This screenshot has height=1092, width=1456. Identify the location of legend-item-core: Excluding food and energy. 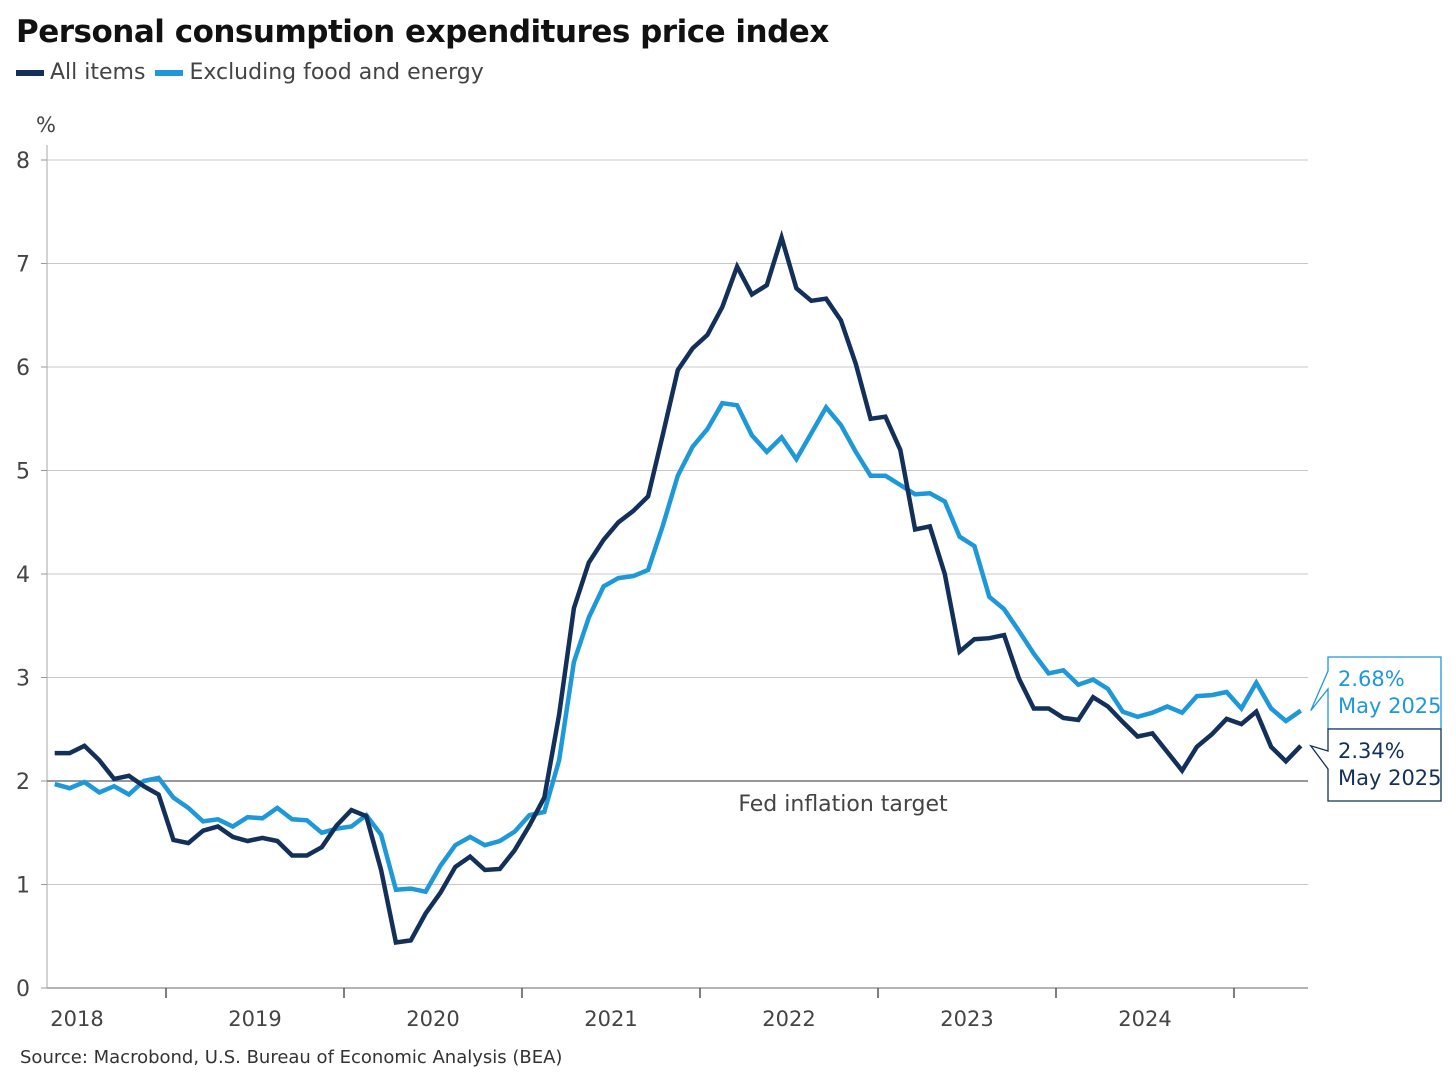
(319, 72).